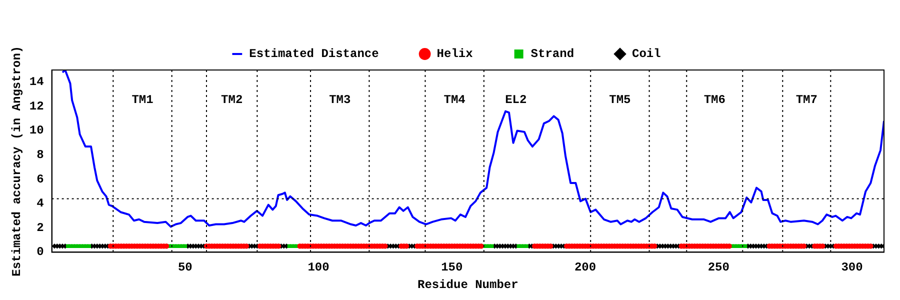  What do you see at coordinates (467, 285) in the screenshot?
I see `x-axis-title: Residue Number` at bounding box center [467, 285].